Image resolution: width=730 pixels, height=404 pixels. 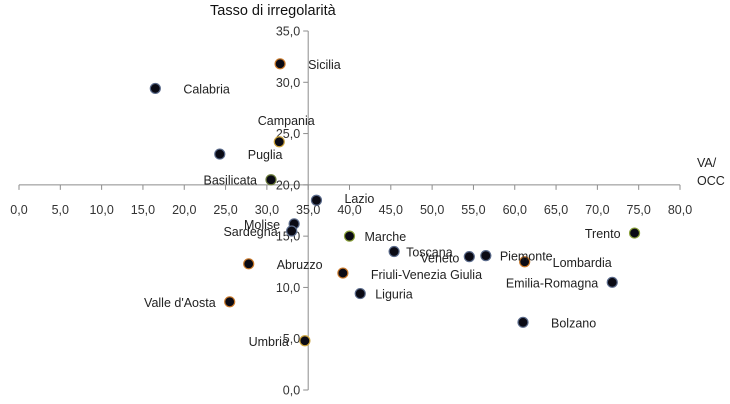 What do you see at coordinates (680, 210) in the screenshot?
I see `x-tick-label: 80,0` at bounding box center [680, 210].